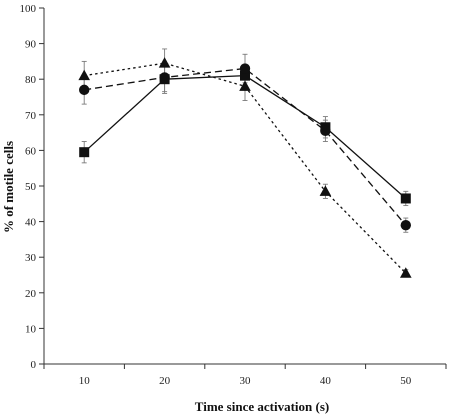 The height and width of the screenshot is (418, 454). Describe the element at coordinates (31, 116) in the screenshot. I see `y-tick-label: 70` at that location.